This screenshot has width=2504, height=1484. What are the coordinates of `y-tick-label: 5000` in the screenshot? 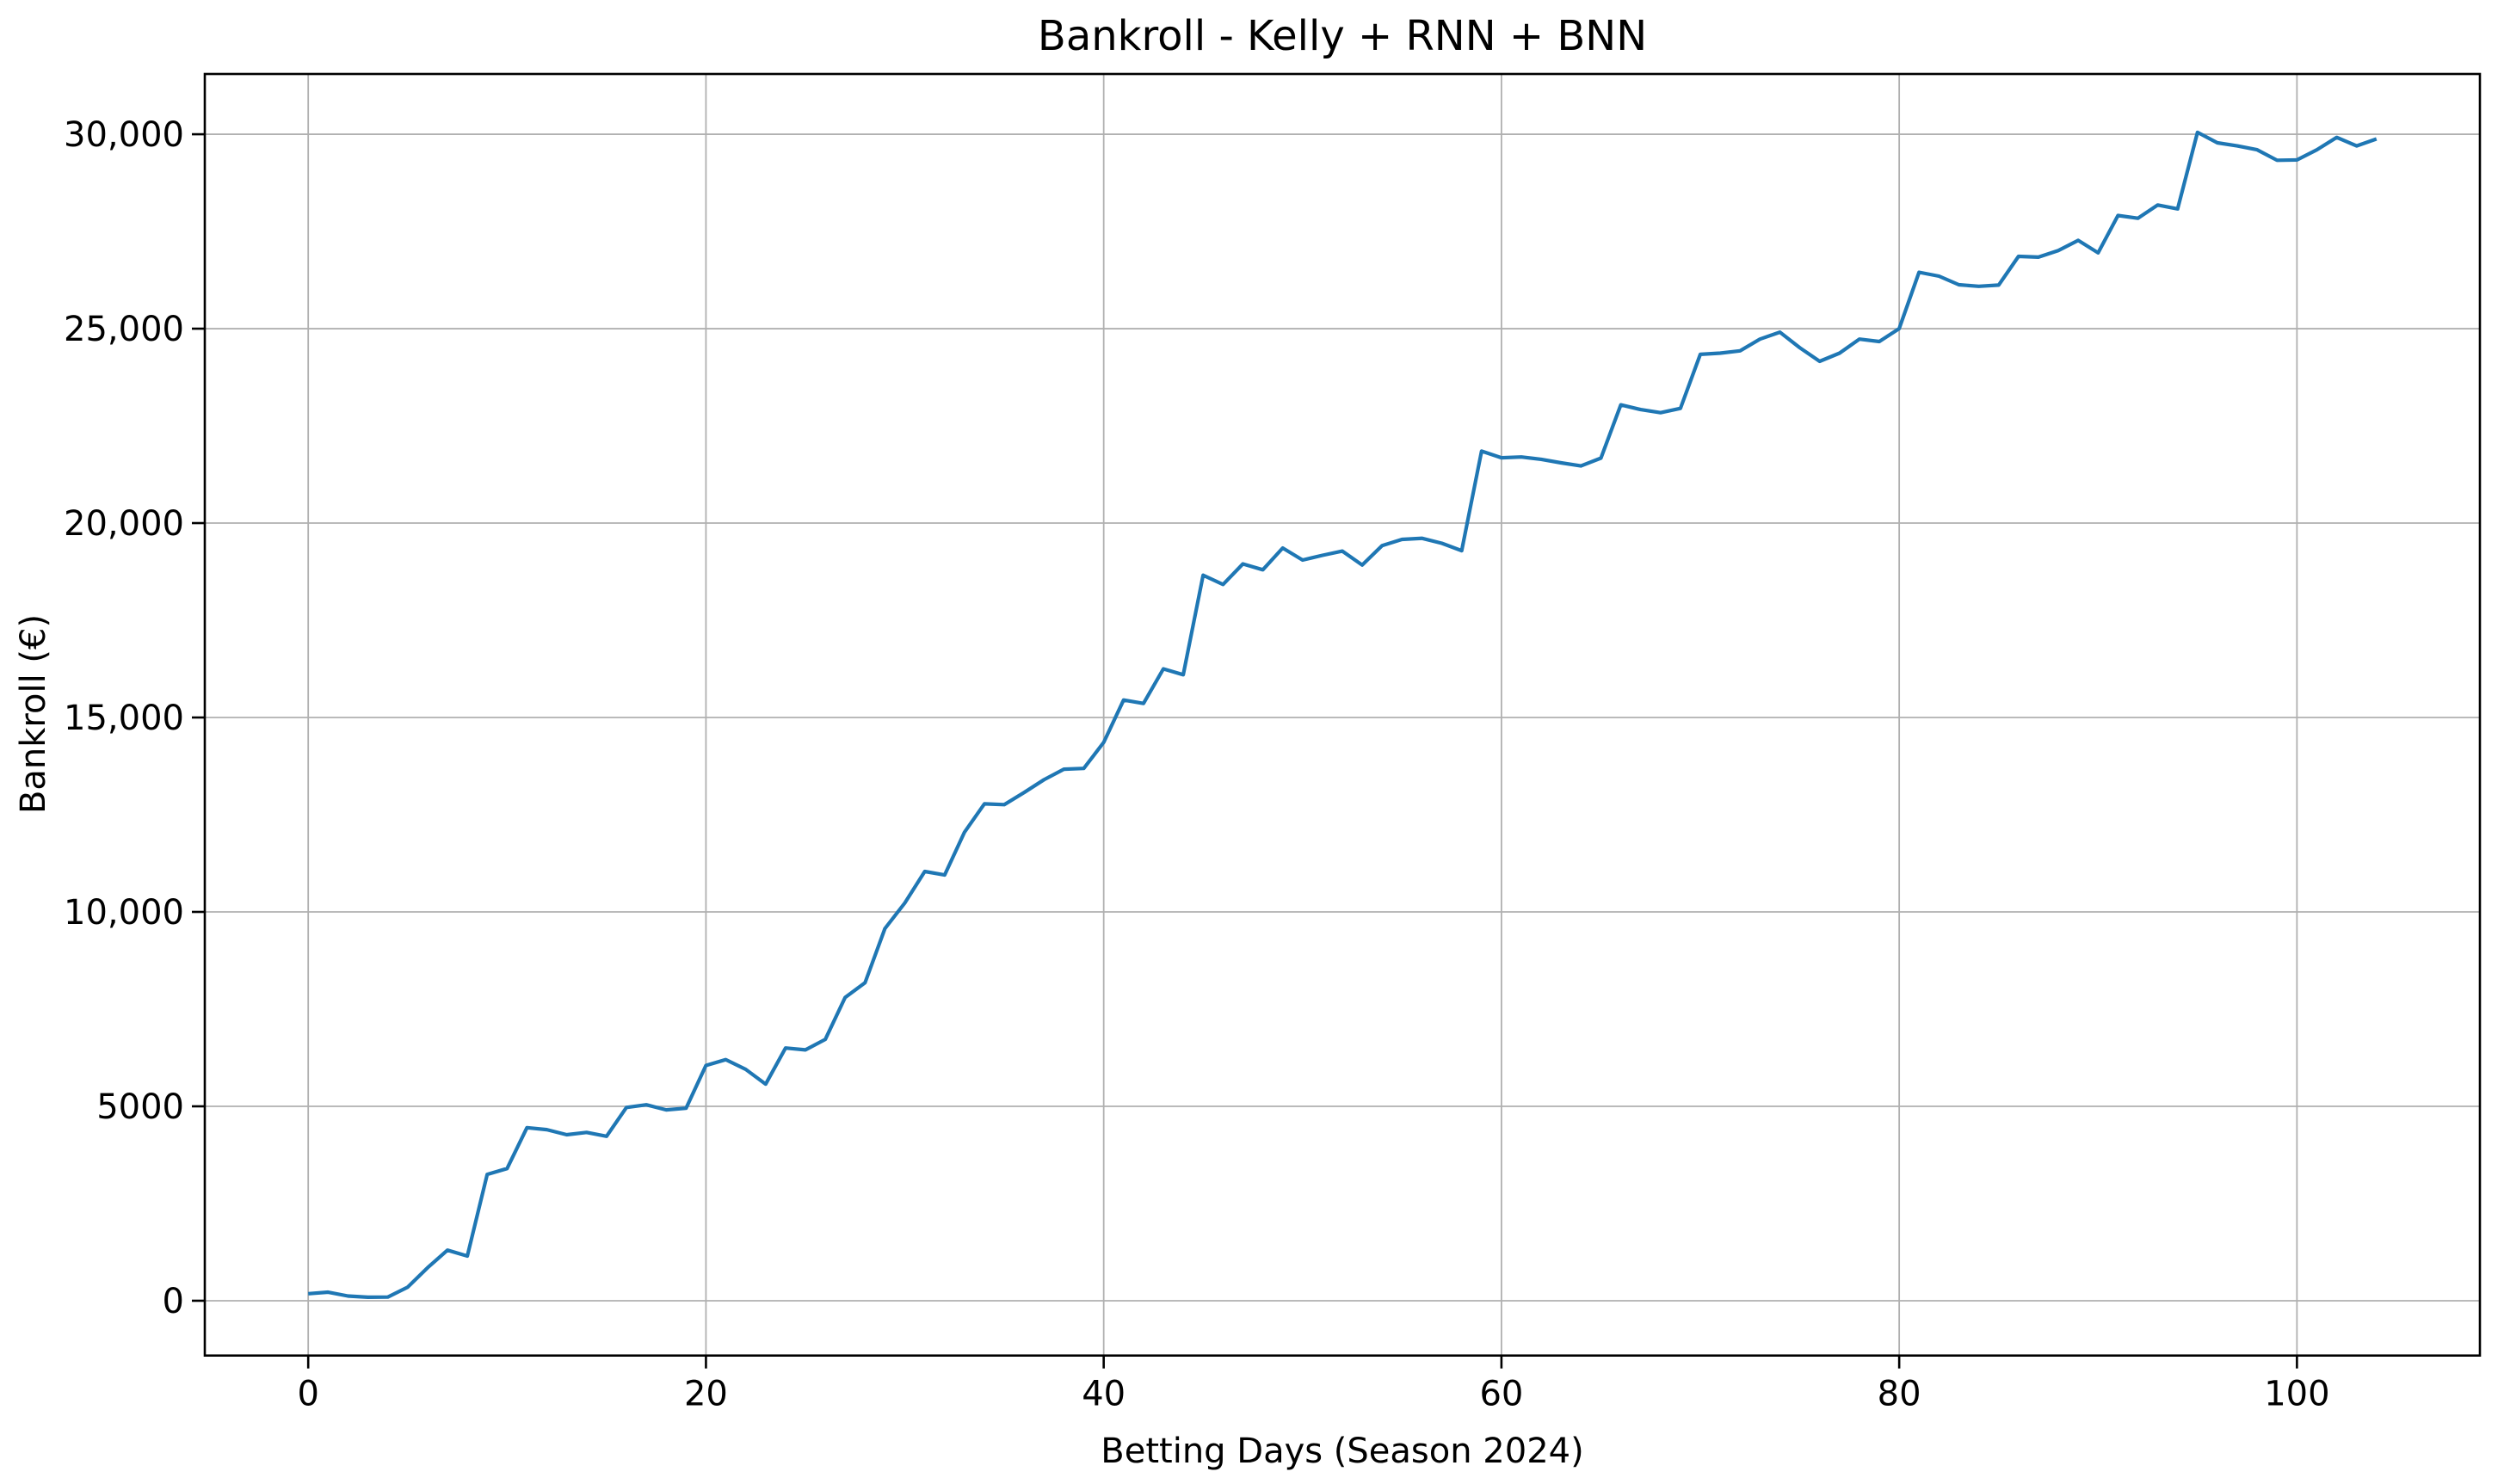 It's located at (140, 1107).